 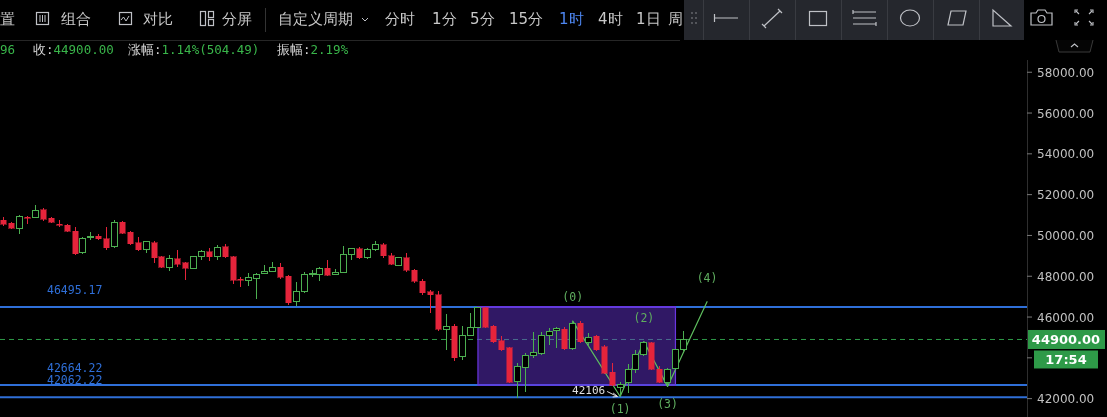 What do you see at coordinates (620, 409) in the screenshot?
I see `annotation: (1)` at bounding box center [620, 409].